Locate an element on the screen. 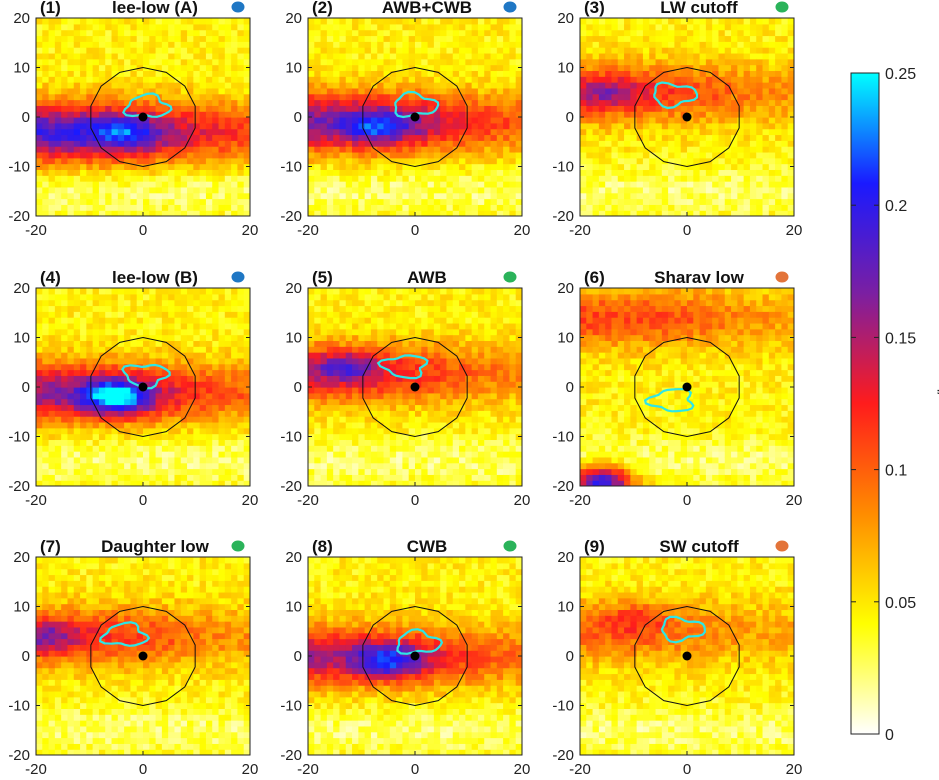  panel-title: lee-low (A) is located at coordinates (155, 8).